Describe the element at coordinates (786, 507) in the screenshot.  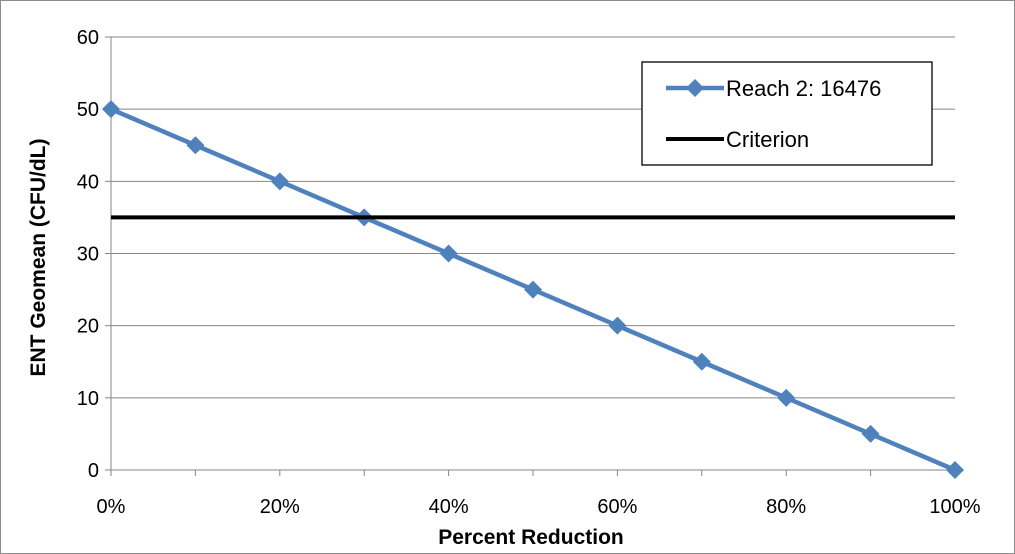
I see `x-tick-label: 80%` at that location.